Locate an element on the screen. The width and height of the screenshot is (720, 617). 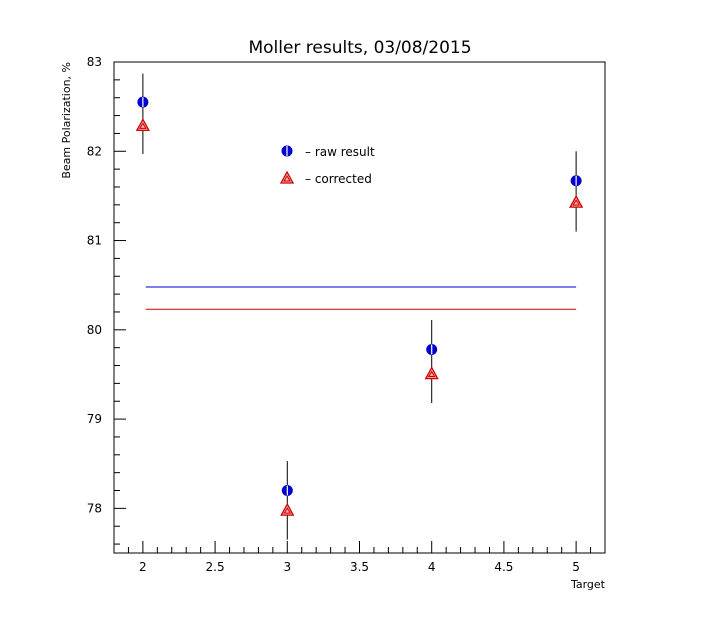
legend-marker-corrected is located at coordinates (287, 177).